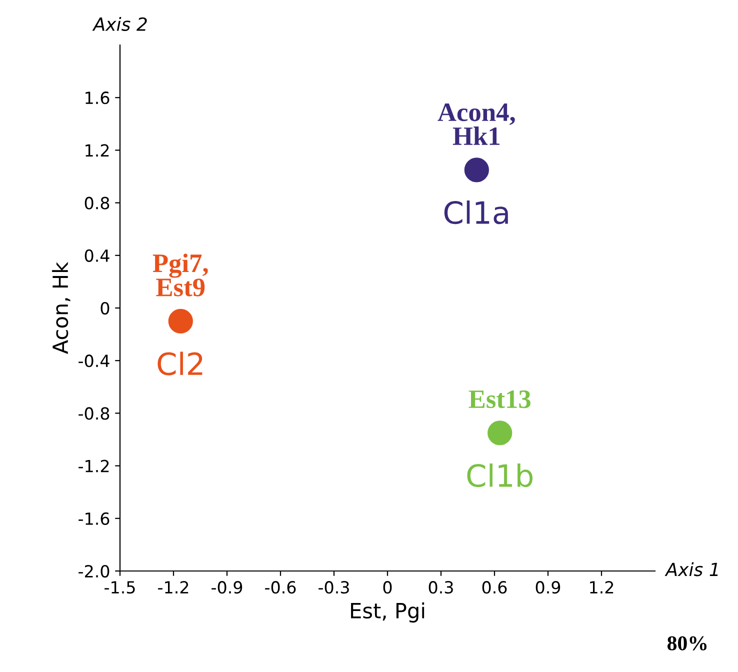  I want to click on x-tick-label: 0.6, so click(494, 587).